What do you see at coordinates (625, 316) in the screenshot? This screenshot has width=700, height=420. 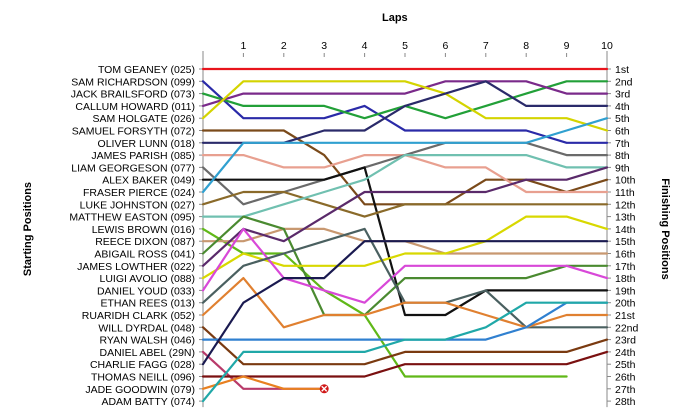 I see `finish-label: 21st` at bounding box center [625, 316].